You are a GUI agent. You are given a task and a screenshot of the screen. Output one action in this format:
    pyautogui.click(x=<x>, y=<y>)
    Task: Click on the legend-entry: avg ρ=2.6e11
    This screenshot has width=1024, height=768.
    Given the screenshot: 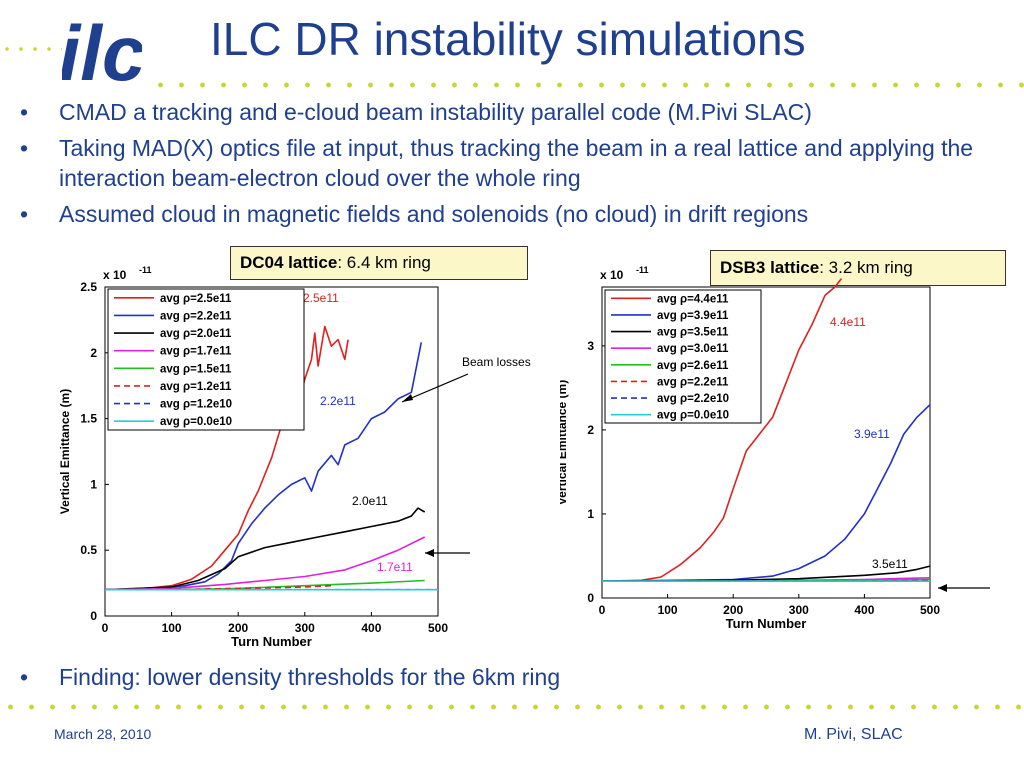 What is the action you would take?
    pyautogui.click(x=693, y=366)
    